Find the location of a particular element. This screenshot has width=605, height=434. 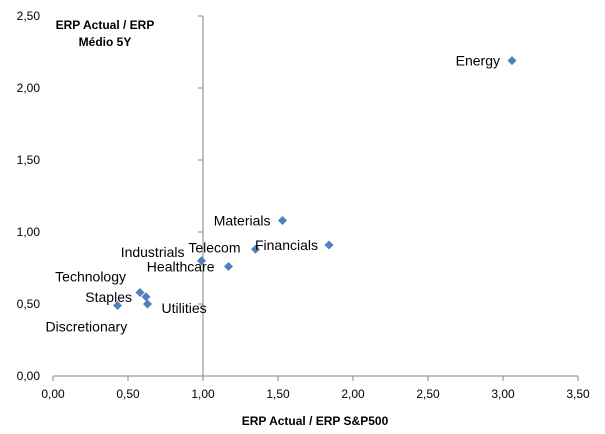

point-label-utilities: Utilities is located at coordinates (184, 308).